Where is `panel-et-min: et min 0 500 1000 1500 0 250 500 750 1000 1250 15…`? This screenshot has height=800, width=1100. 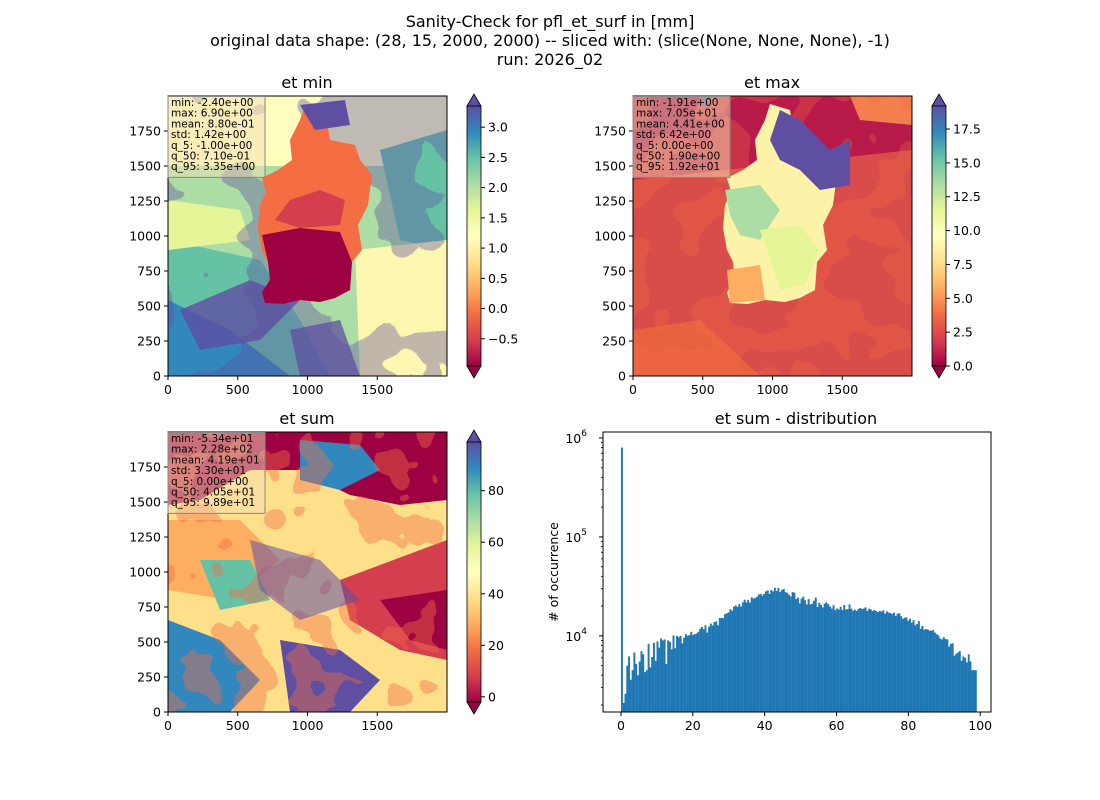 panel-et-min: et min 0 500 1000 1500 0 250 500 750 1000 1250 15… is located at coordinates (323, 235).